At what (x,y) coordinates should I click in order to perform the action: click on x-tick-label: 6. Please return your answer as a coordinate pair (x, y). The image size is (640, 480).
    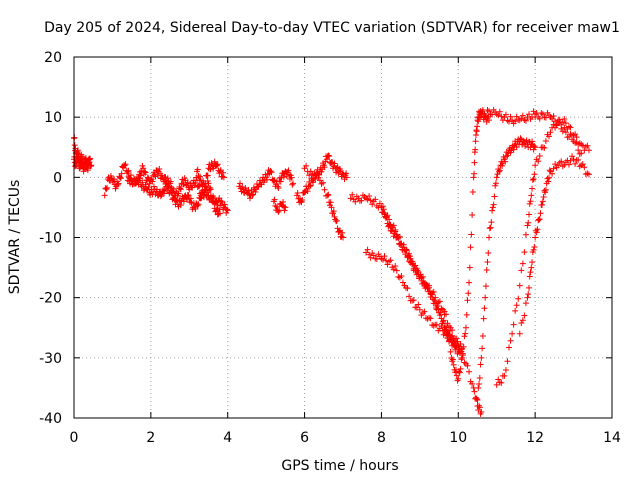
    Looking at the image, I should click on (304, 438).